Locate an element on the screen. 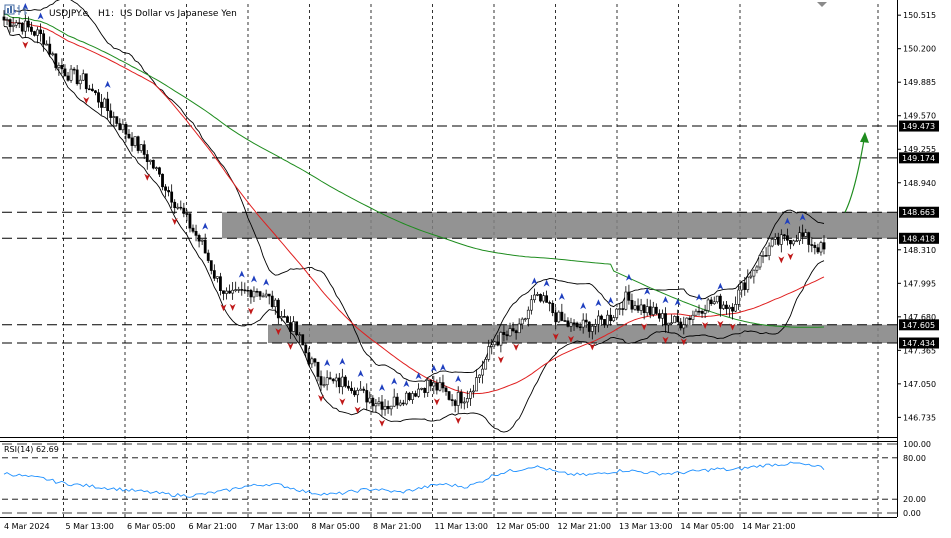 The image size is (951, 538). rsi-label: RSI(14) 62.69 is located at coordinates (31, 449).